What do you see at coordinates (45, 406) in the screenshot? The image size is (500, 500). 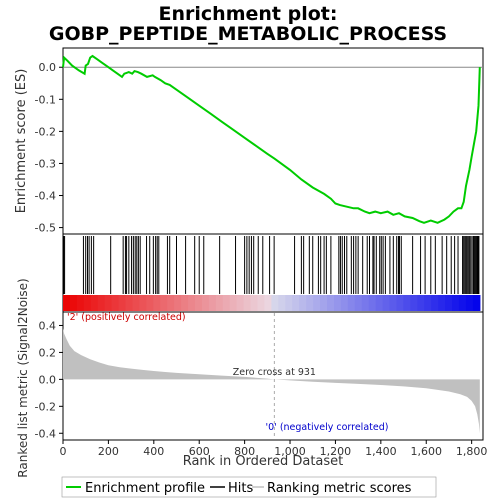 I see `ranking-y-tick-label: -0.2` at bounding box center [45, 406].